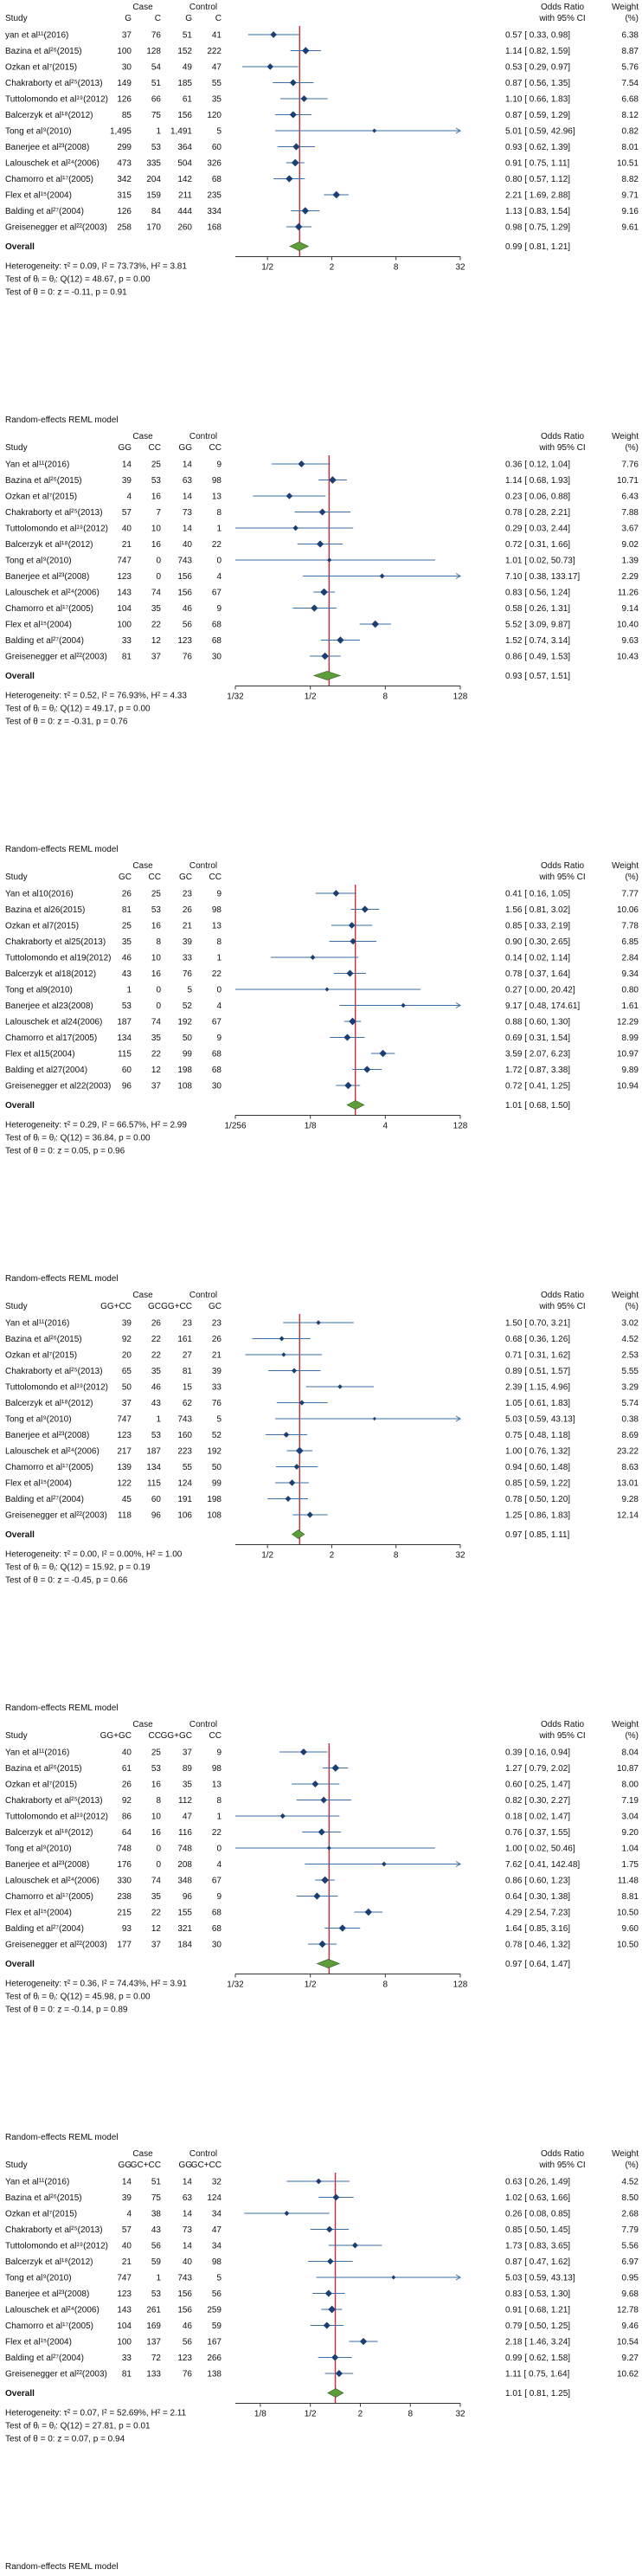  I want to click on control-count-2: 52, so click(217, 1435).